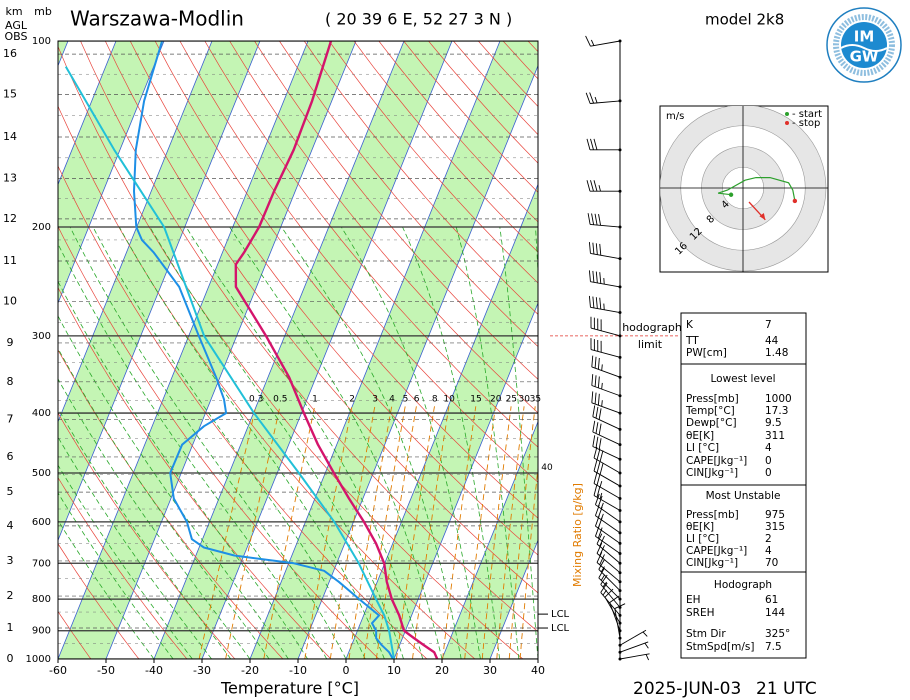 The height and width of the screenshot is (700, 910). I want to click on y2-tick-label: 1, so click(10, 627).